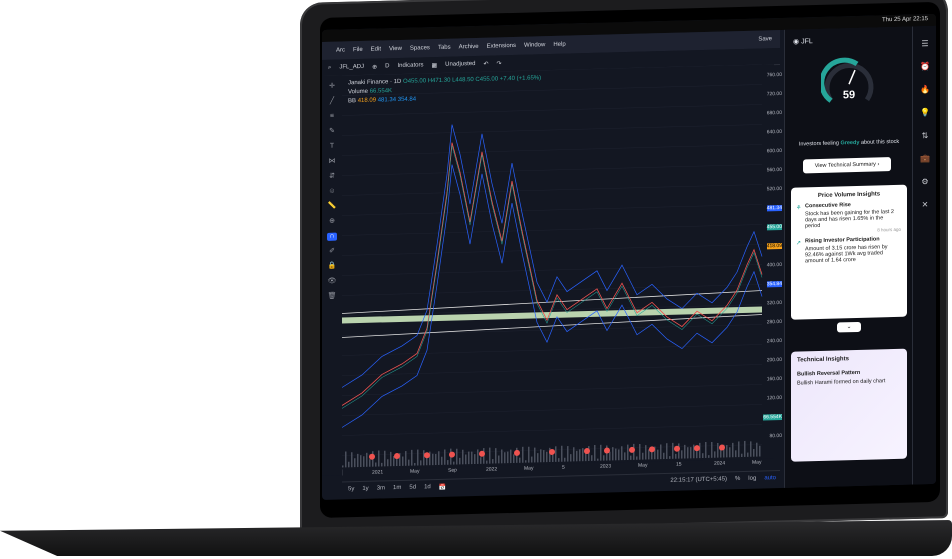 This screenshot has height=559, width=952. Describe the element at coordinates (381, 488) in the screenshot. I see `range-3m: 3m` at that location.